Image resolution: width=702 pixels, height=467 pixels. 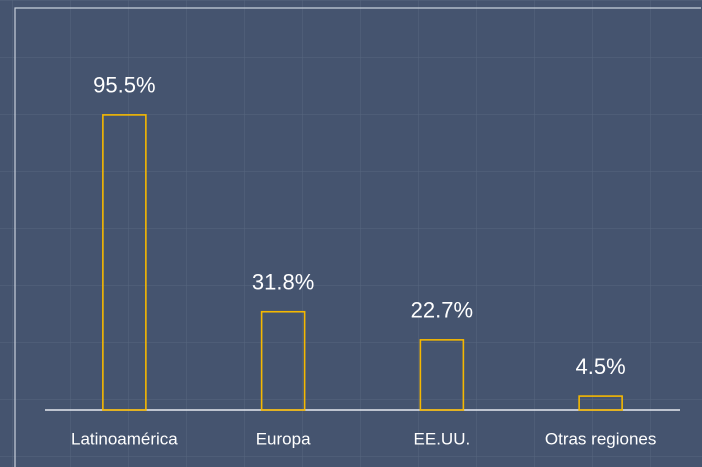 I want to click on x-tick-label: Latinoamérica, so click(x=124, y=438).